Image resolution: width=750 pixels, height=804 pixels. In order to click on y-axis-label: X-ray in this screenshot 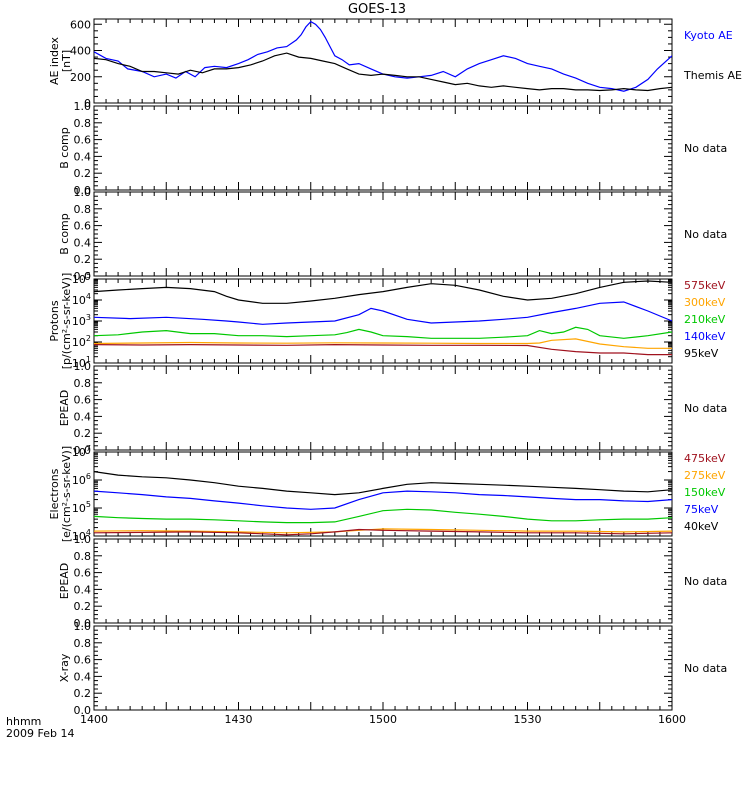, I will do `click(64, 667)`.